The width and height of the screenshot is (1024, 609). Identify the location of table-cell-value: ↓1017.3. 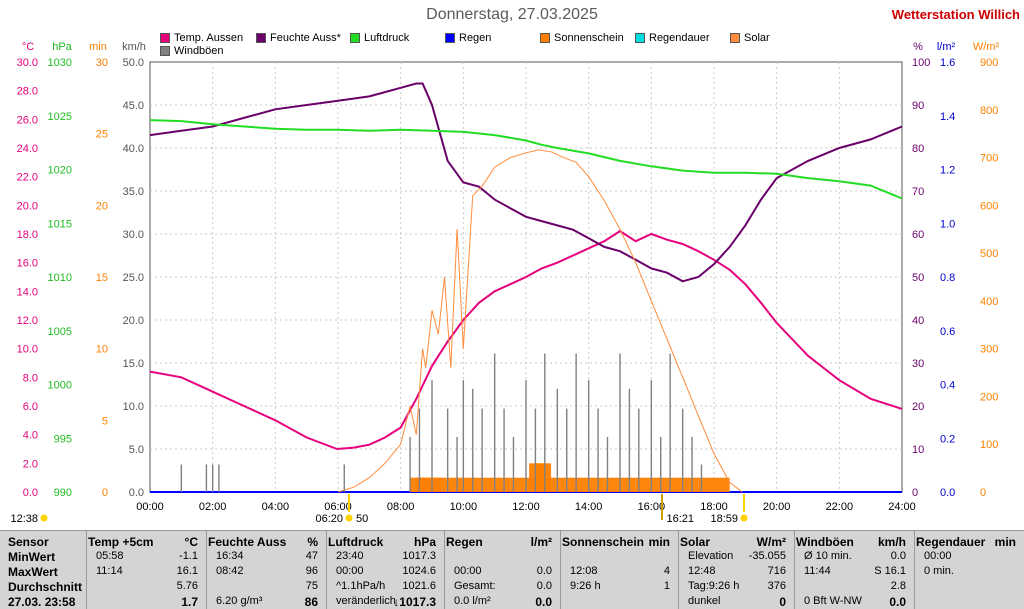
(414, 602).